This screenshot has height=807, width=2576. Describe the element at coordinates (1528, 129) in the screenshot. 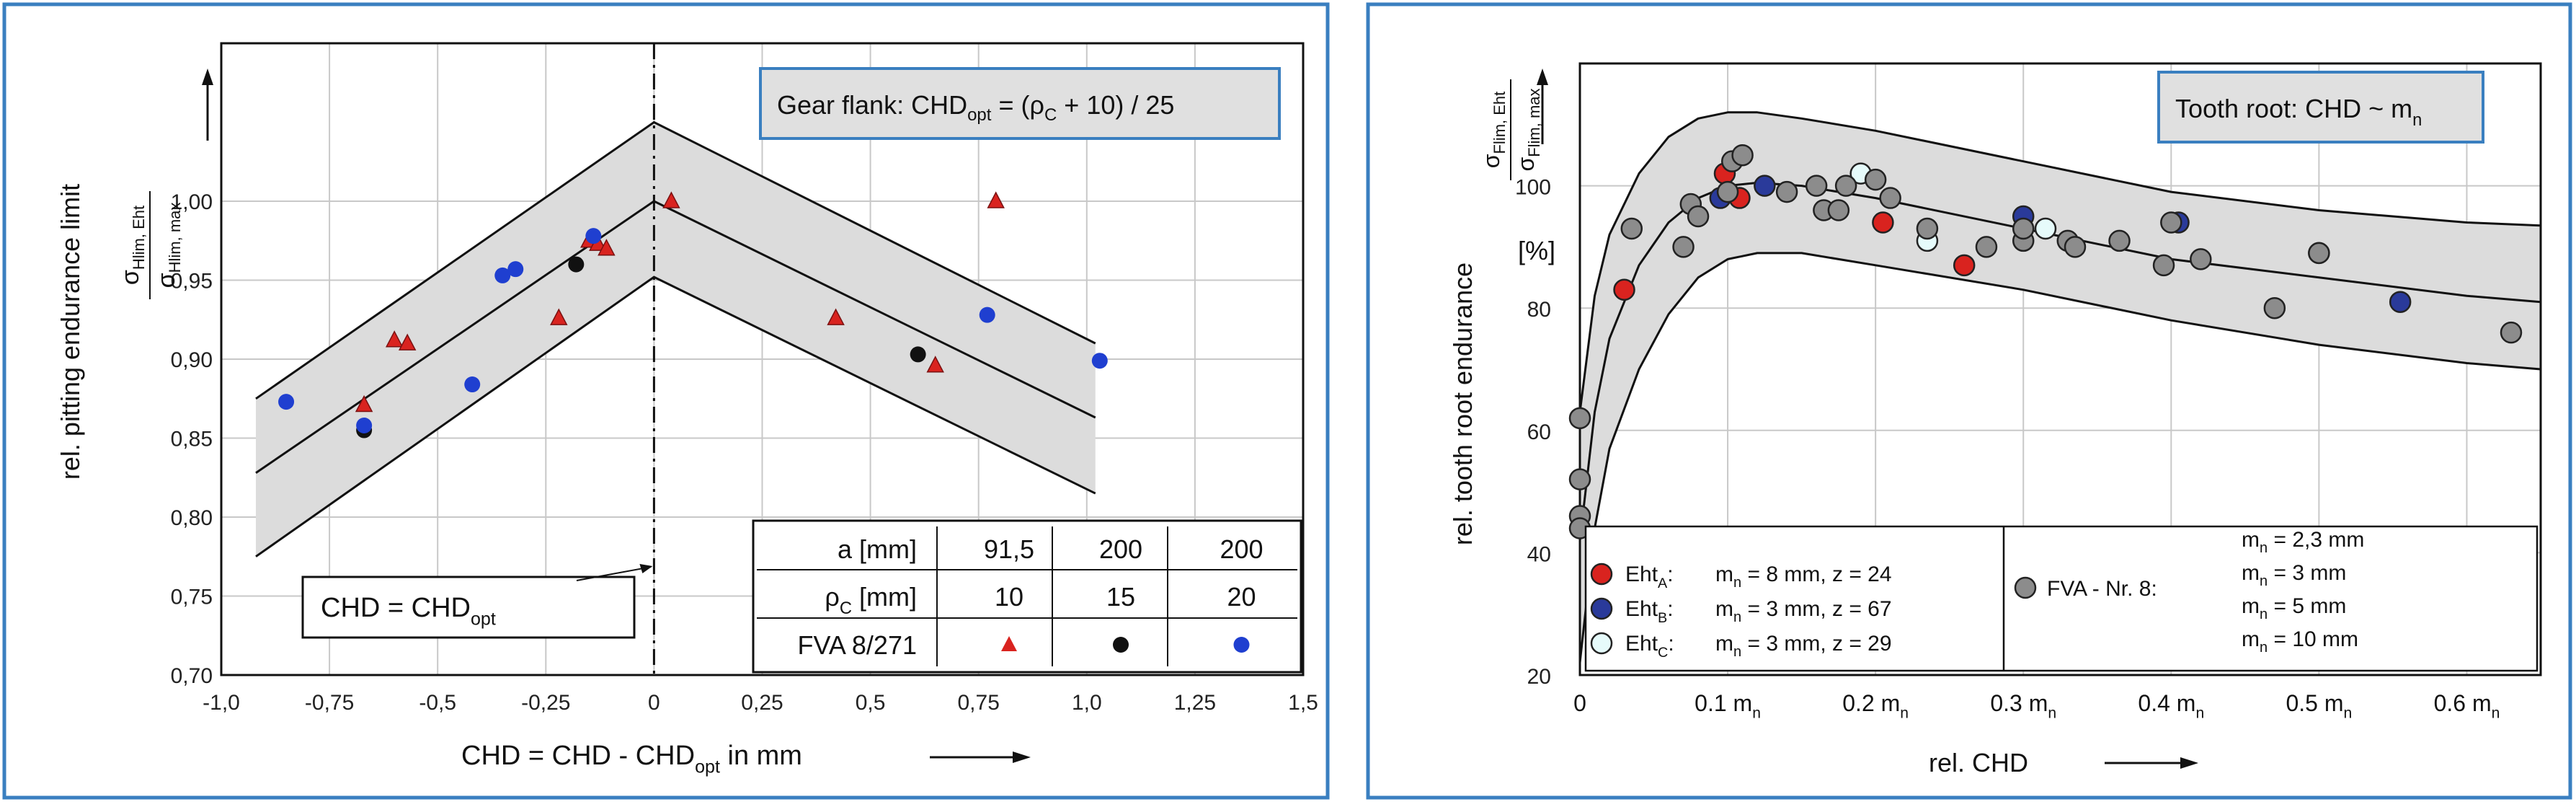

I see `y-ratio-denominator: σFlim, max` at that location.